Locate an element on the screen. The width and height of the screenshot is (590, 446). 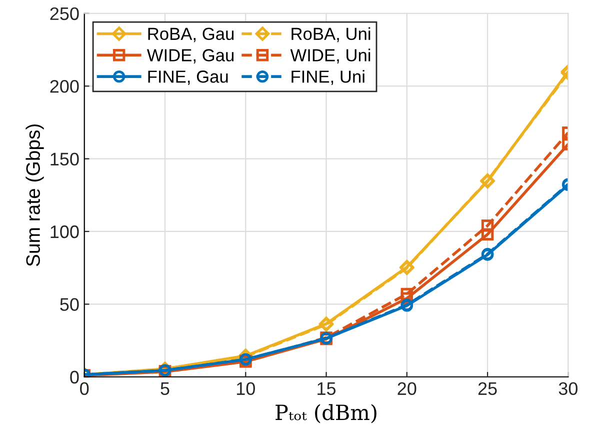
y-tick-label: 150 is located at coordinates (64, 159).